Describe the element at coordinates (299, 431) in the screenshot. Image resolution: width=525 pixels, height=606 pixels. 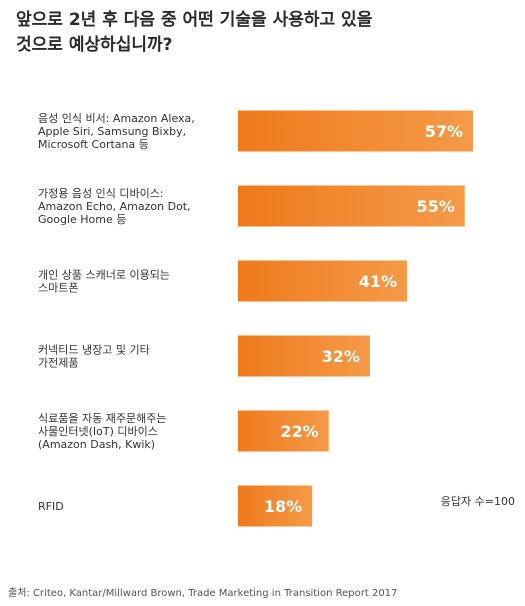
I see `value-label-5: 22%` at that location.